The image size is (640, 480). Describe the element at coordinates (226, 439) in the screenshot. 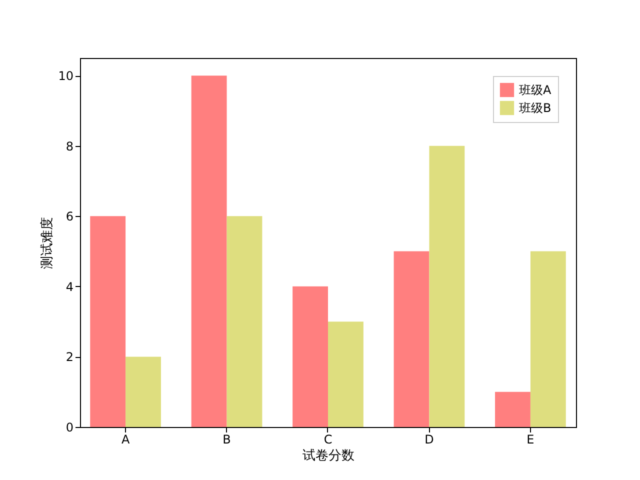

I see `x-tick-label: B` at that location.